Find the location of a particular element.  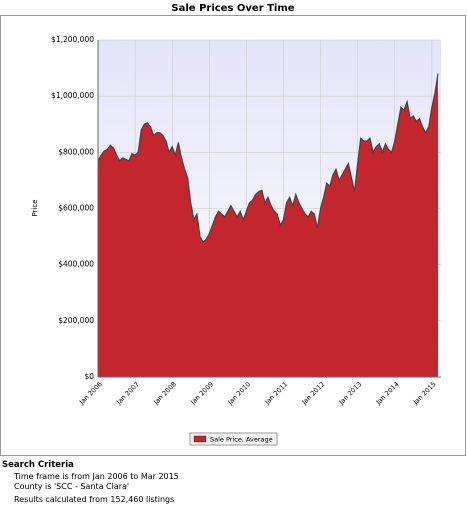

legend-box is located at coordinates (233, 439).